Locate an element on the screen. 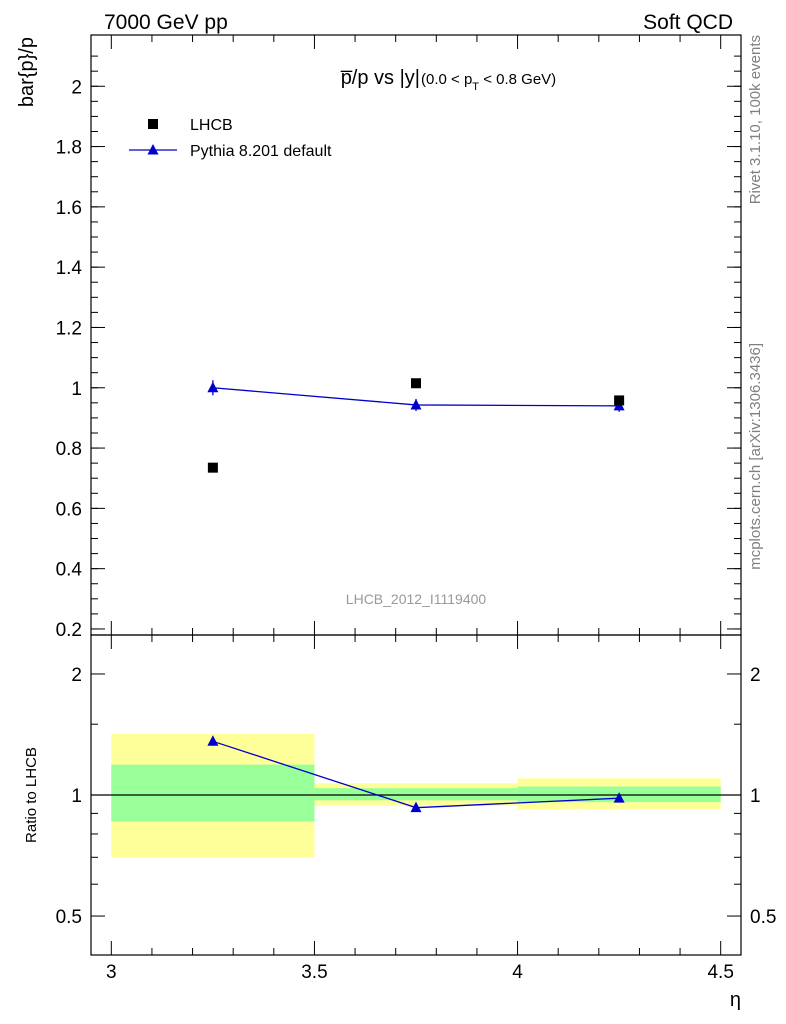 The height and width of the screenshot is (1024, 786). legend: LHCB Pythia 8.201 default is located at coordinates (230, 138).